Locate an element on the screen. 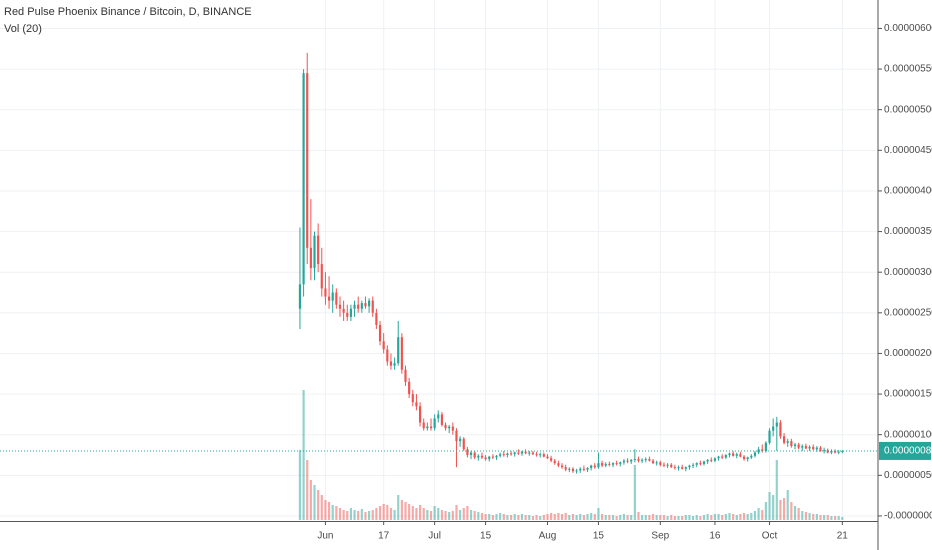 The image size is (932, 550). x-tick-label: 15 is located at coordinates (599, 536).